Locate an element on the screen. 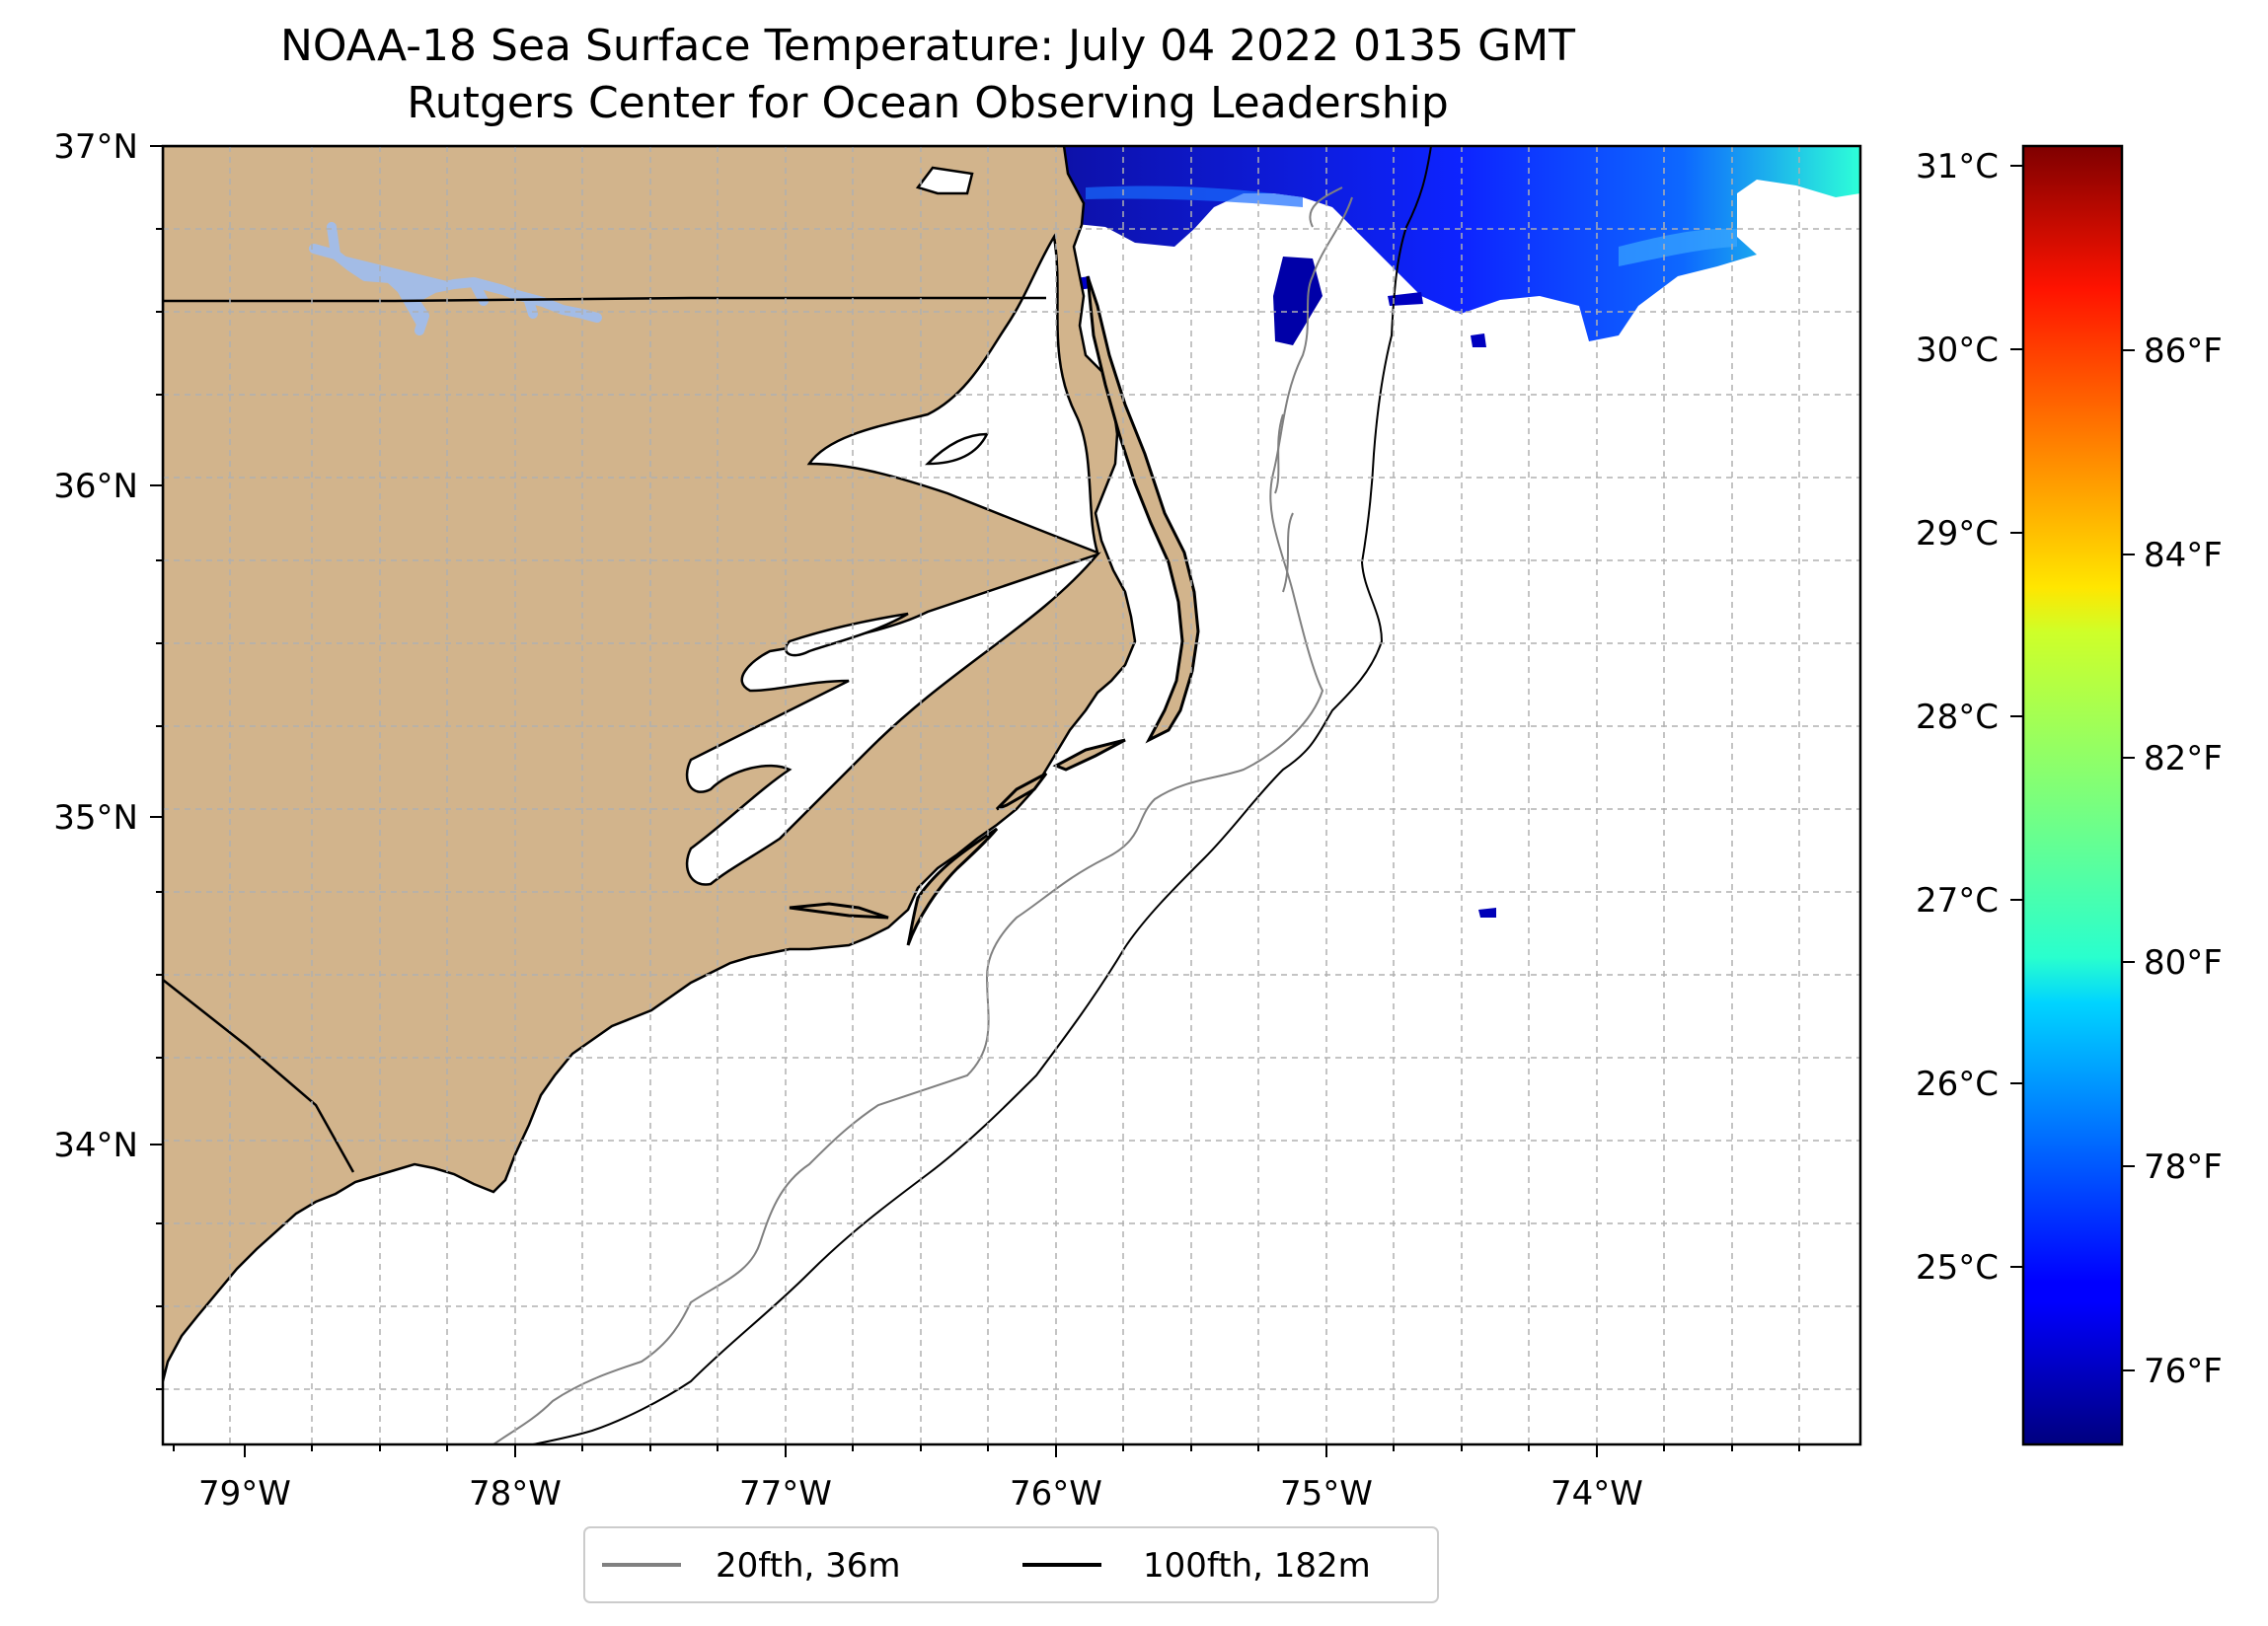 This screenshot has height=1626, width=2268. lake is located at coordinates (456, 278).